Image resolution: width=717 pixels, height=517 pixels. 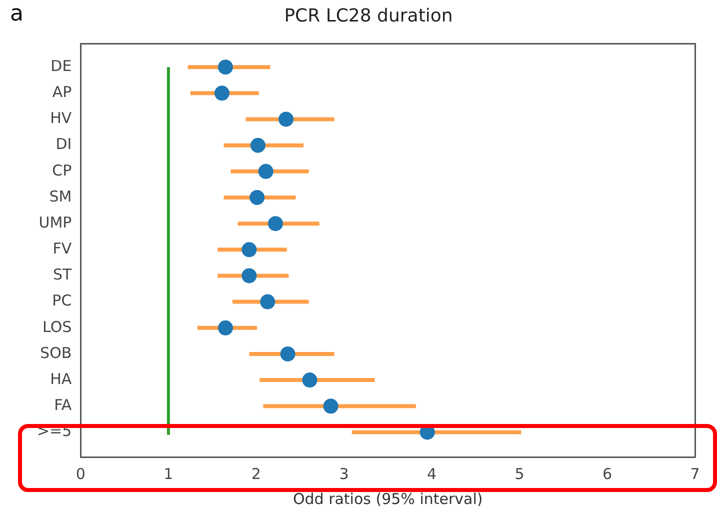 What do you see at coordinates (169, 473) in the screenshot?
I see `x-tick-label: 1` at bounding box center [169, 473].